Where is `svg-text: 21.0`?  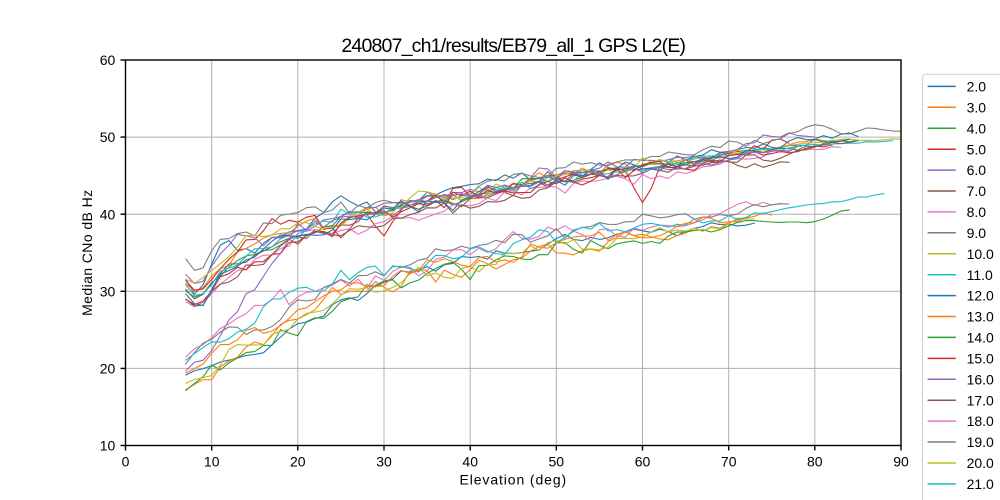
svg-text: 21.0 is located at coordinates (980, 484).